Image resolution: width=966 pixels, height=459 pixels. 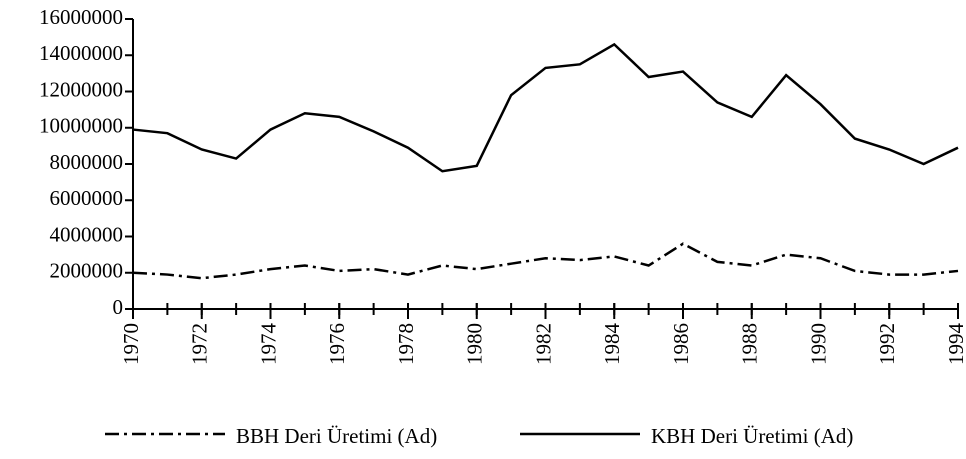 What do you see at coordinates (118, 307) in the screenshot?
I see `y-tick-label: 0` at bounding box center [118, 307].